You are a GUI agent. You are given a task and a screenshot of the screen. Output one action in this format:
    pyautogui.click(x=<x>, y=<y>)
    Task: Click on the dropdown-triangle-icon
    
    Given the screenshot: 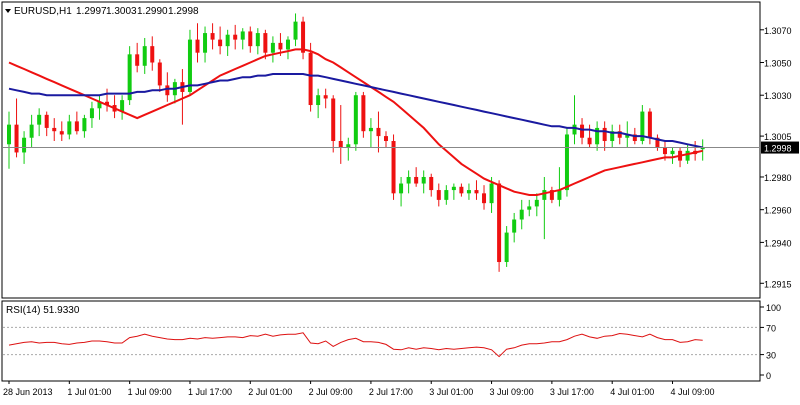 What is the action you would take?
    pyautogui.click(x=8, y=11)
    